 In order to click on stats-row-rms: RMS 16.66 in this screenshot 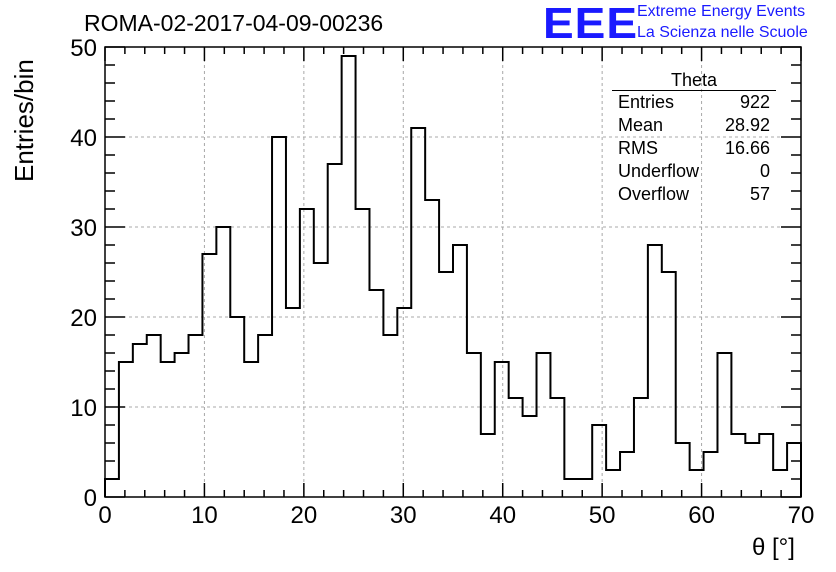, I will do `click(694, 148)`.